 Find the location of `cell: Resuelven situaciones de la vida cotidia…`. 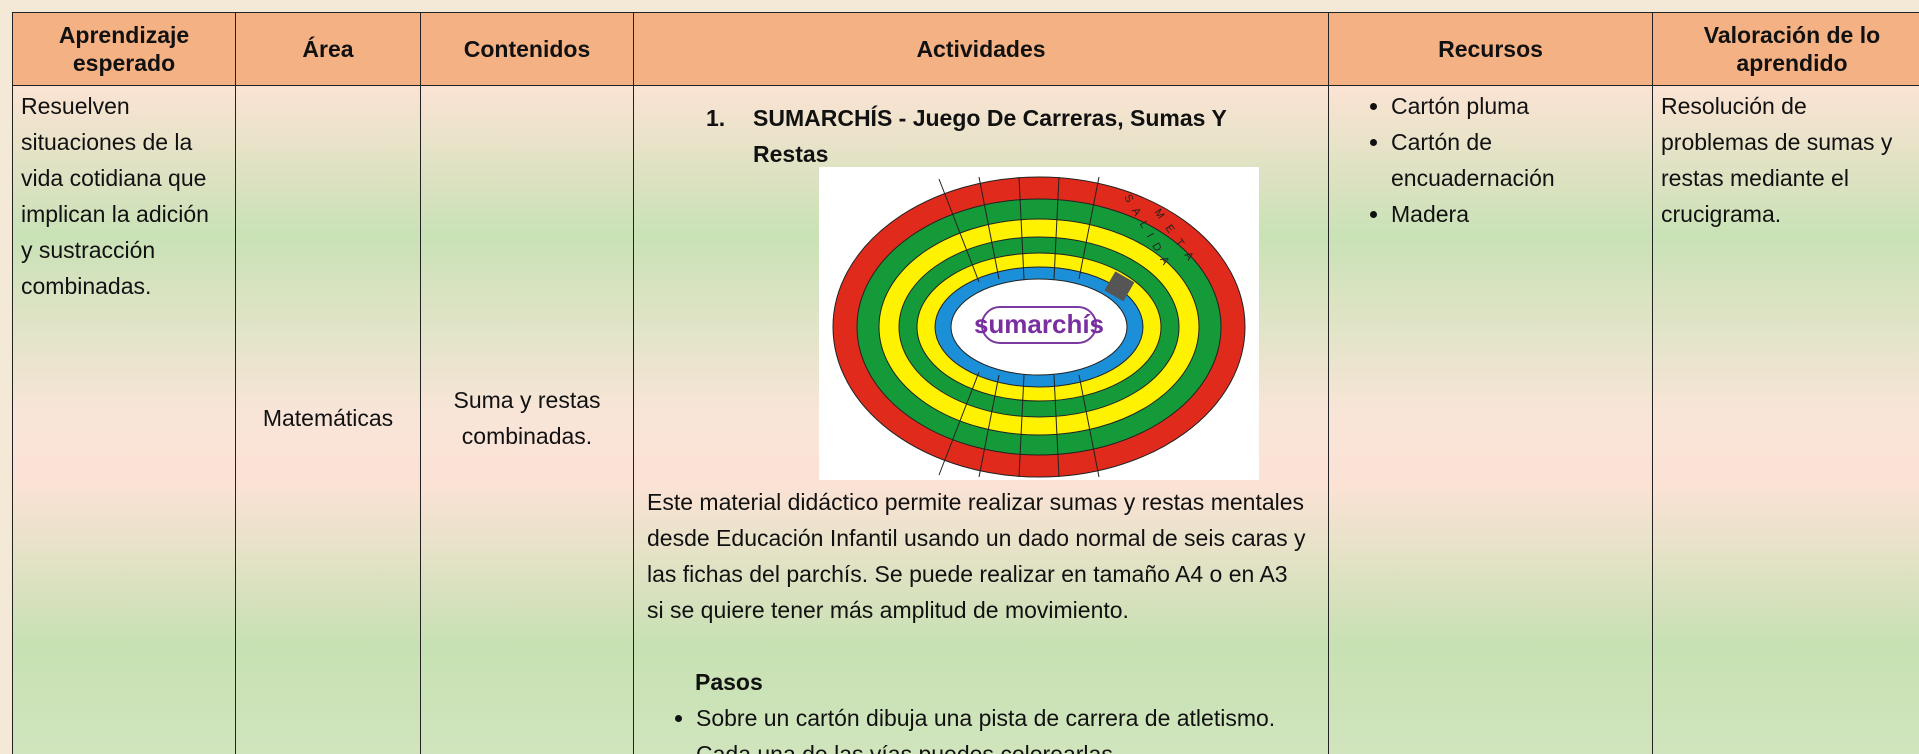

cell: Resuelven situaciones de la vida cotidia… is located at coordinates (124, 420).